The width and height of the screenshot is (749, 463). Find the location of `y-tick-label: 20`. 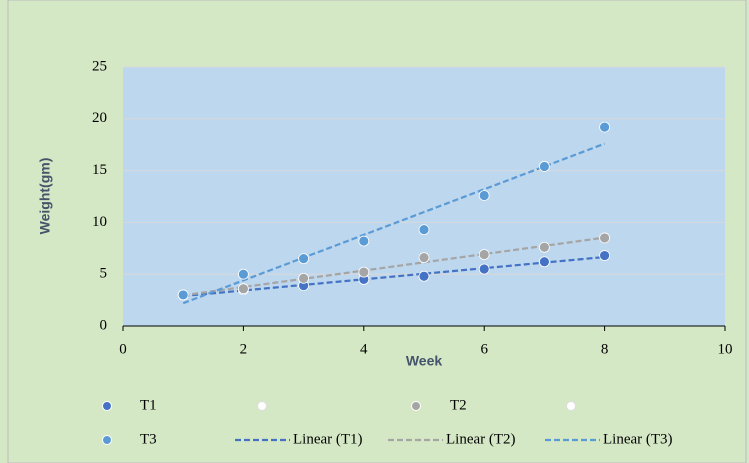

y-tick-label: 20 is located at coordinates (99, 118).